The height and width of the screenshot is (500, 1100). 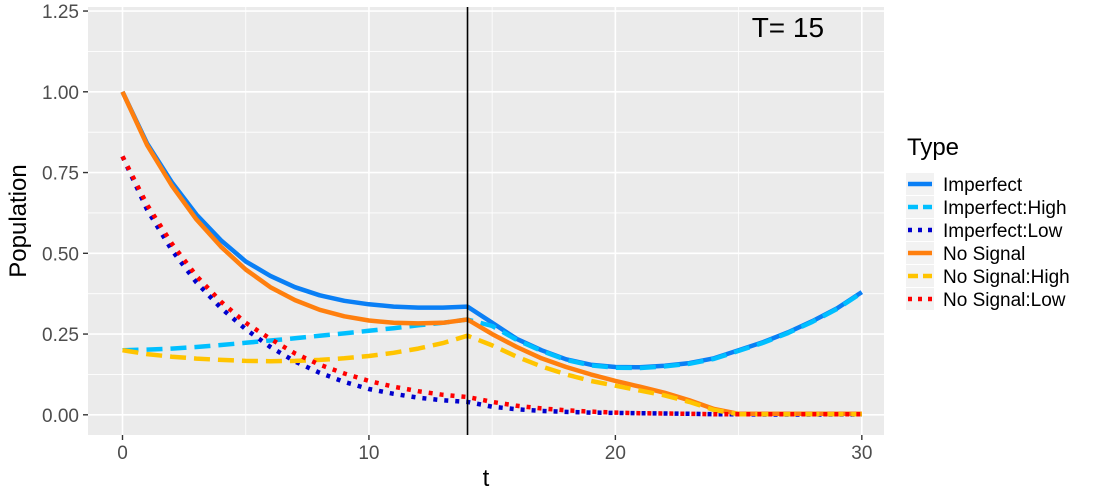 I want to click on annotation-label: T= 15, so click(x=788, y=27).